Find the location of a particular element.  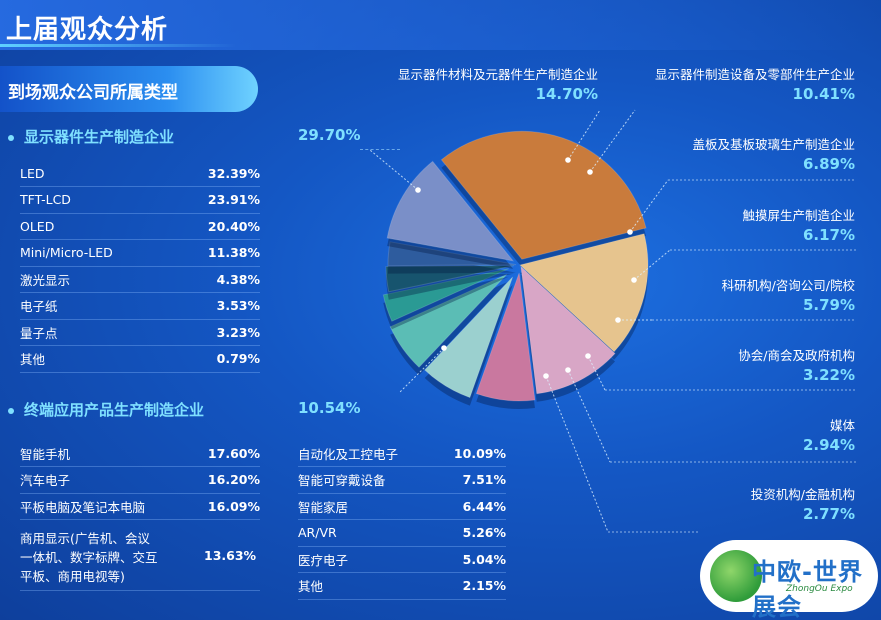

row-value: 4.38% is located at coordinates (238, 279).